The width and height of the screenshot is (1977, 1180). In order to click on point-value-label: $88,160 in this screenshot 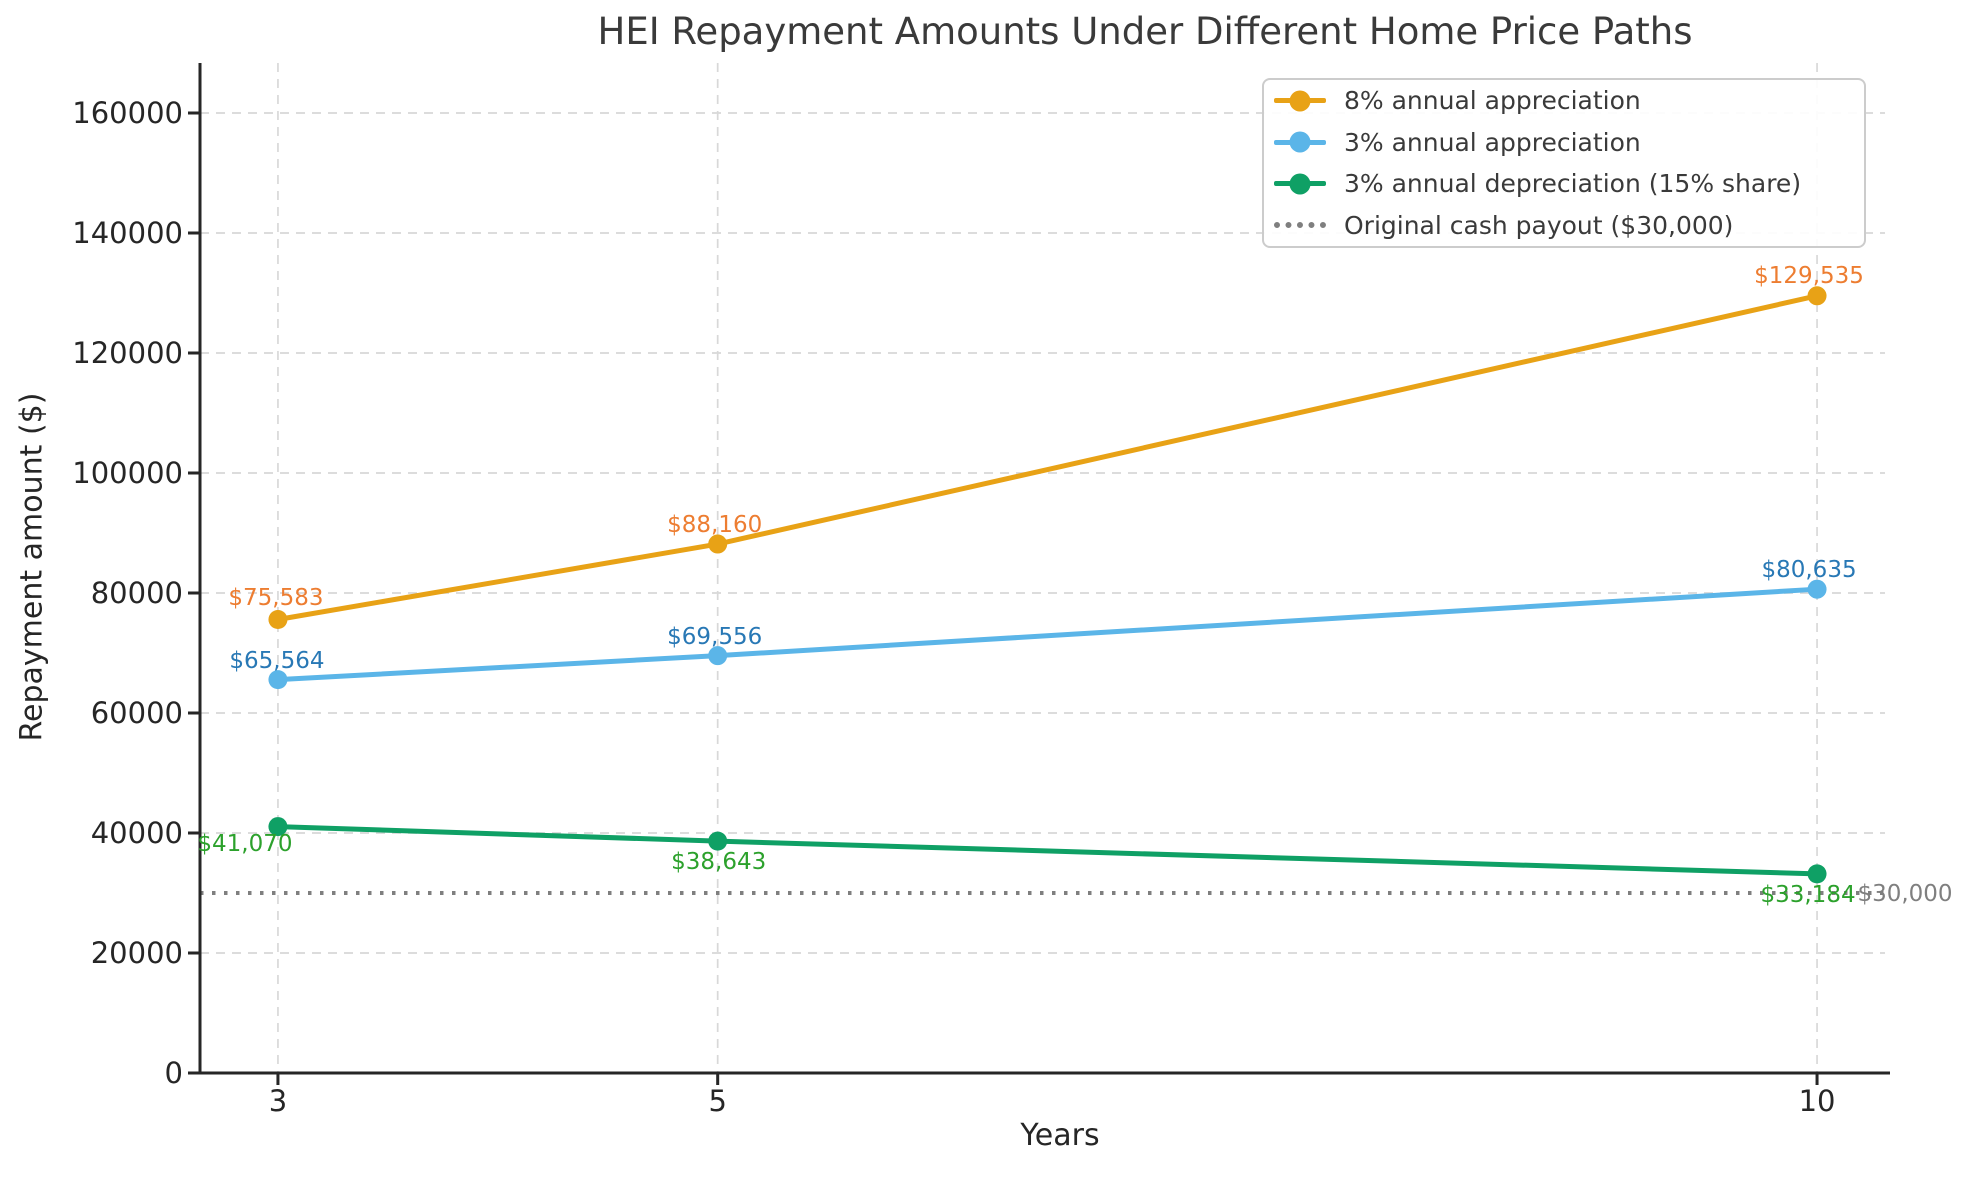, I will do `click(715, 525)`.